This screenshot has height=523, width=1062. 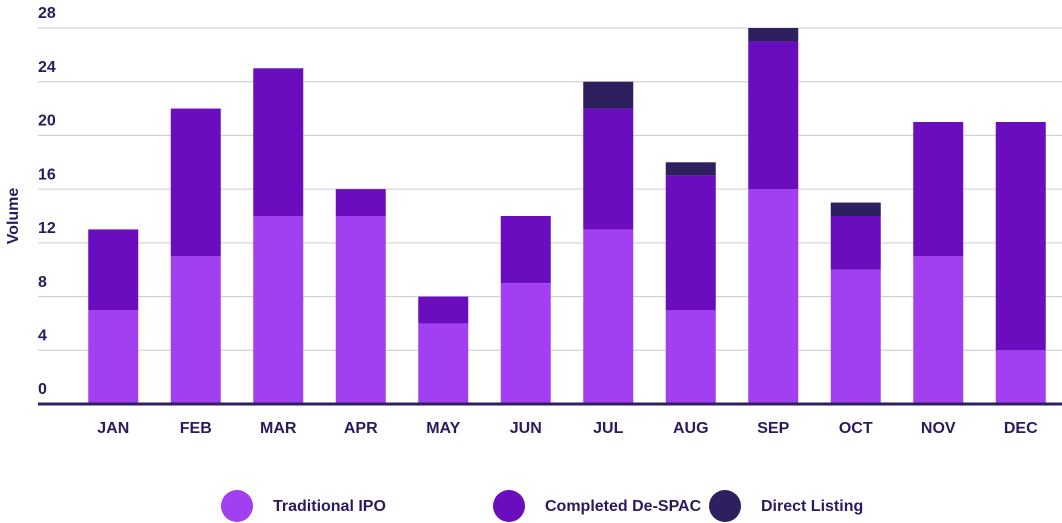 I want to click on y-tick-label: 16, so click(x=47, y=174).